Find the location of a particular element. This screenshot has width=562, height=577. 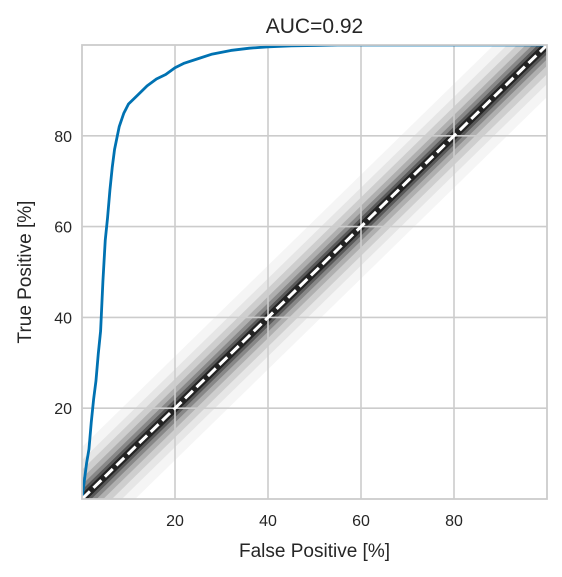

x-axis-label: False Positive [%] is located at coordinates (314, 551).